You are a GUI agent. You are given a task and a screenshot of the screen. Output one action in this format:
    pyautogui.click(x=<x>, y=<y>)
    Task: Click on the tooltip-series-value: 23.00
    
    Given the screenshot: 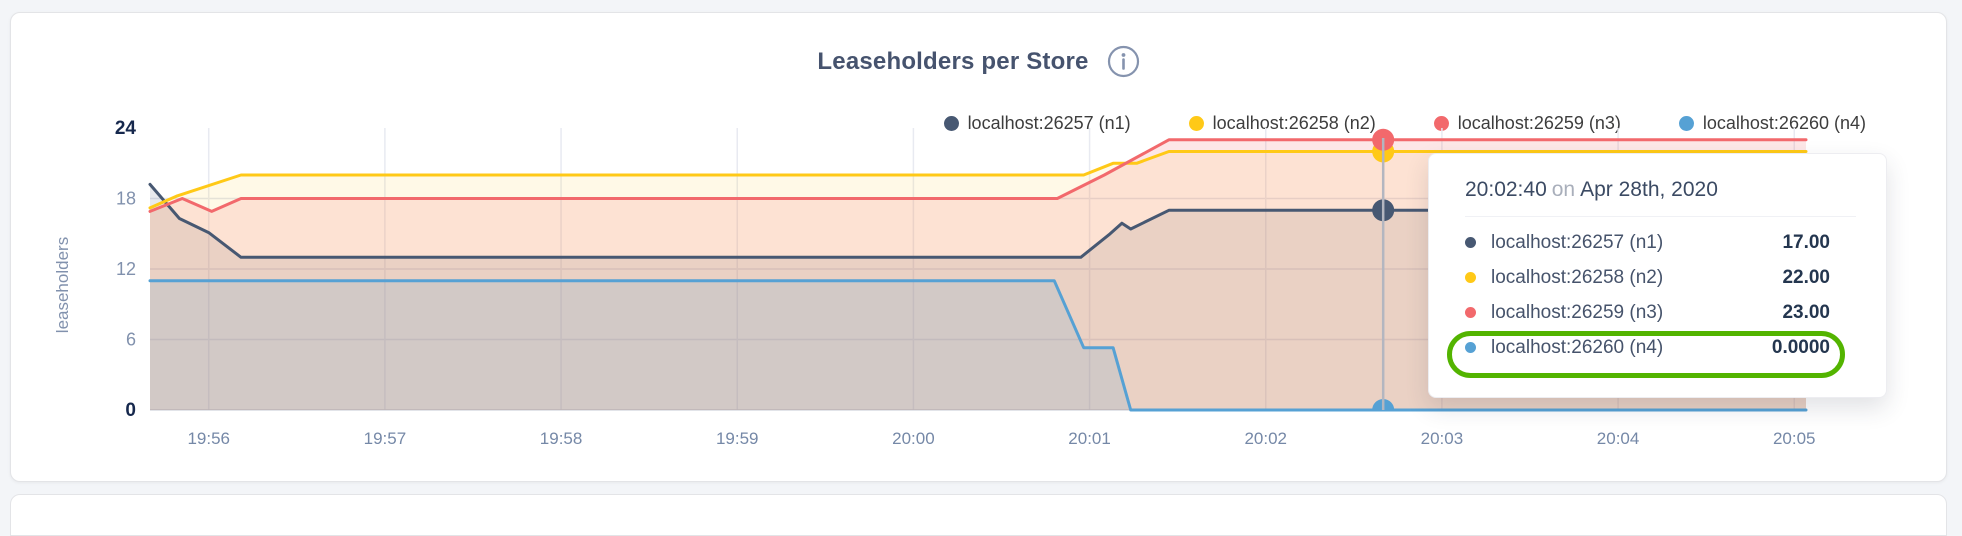 What is the action you would take?
    pyautogui.click(x=1806, y=312)
    